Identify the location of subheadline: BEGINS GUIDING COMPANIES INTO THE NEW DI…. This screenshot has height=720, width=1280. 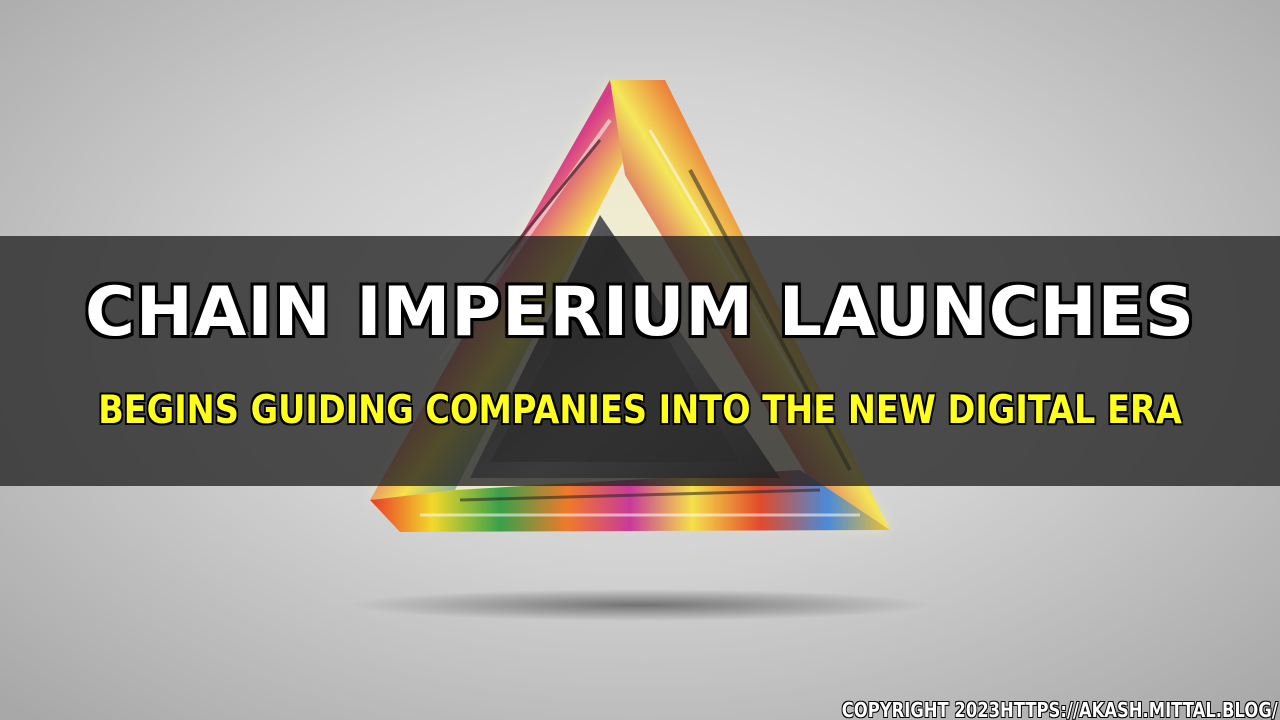
(639, 410).